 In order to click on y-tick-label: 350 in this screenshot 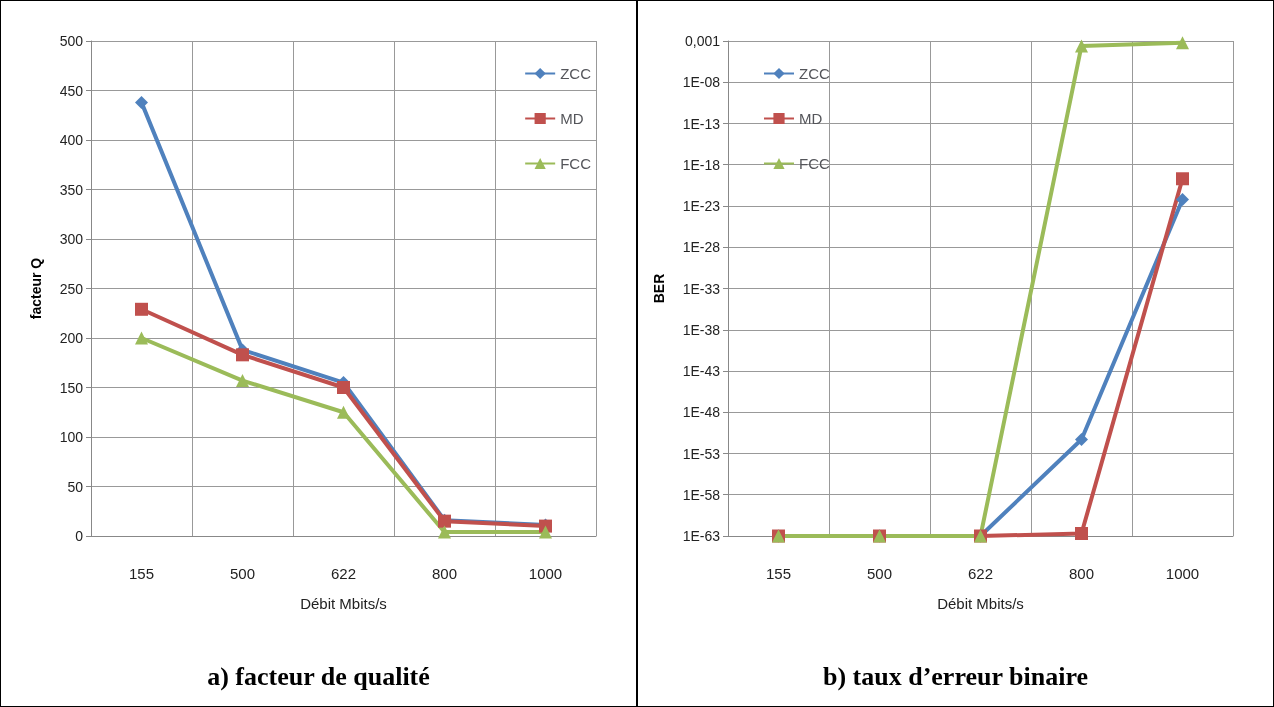, I will do `click(71, 189)`.